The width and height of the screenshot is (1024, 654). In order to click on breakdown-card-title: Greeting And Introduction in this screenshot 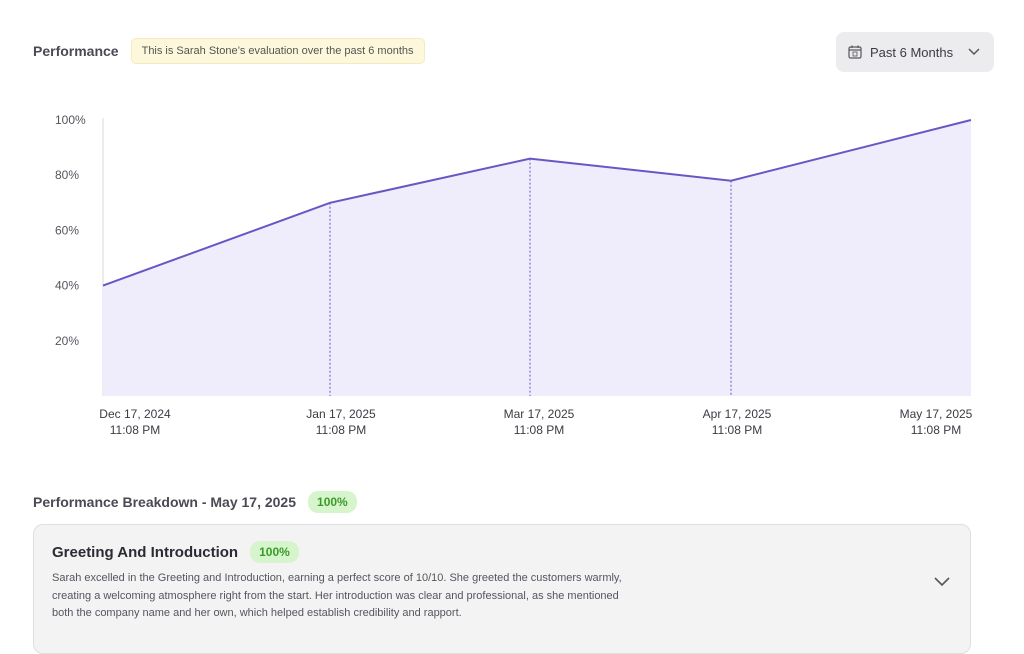, I will do `click(145, 552)`.